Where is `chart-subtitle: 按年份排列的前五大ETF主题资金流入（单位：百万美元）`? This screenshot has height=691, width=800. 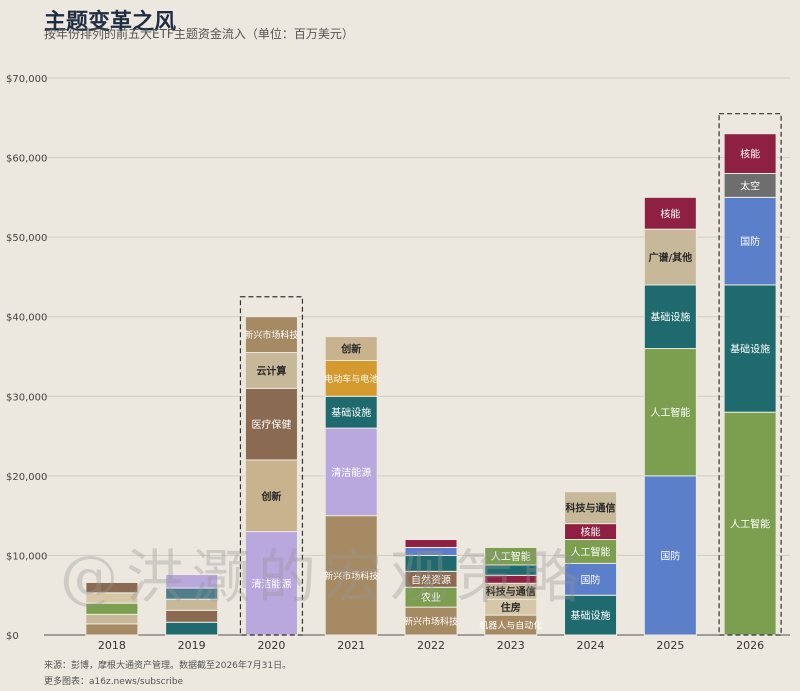 chart-subtitle: 按年份排列的前五大ETF主题资金流入（单位：百万美元） is located at coordinates (199, 34).